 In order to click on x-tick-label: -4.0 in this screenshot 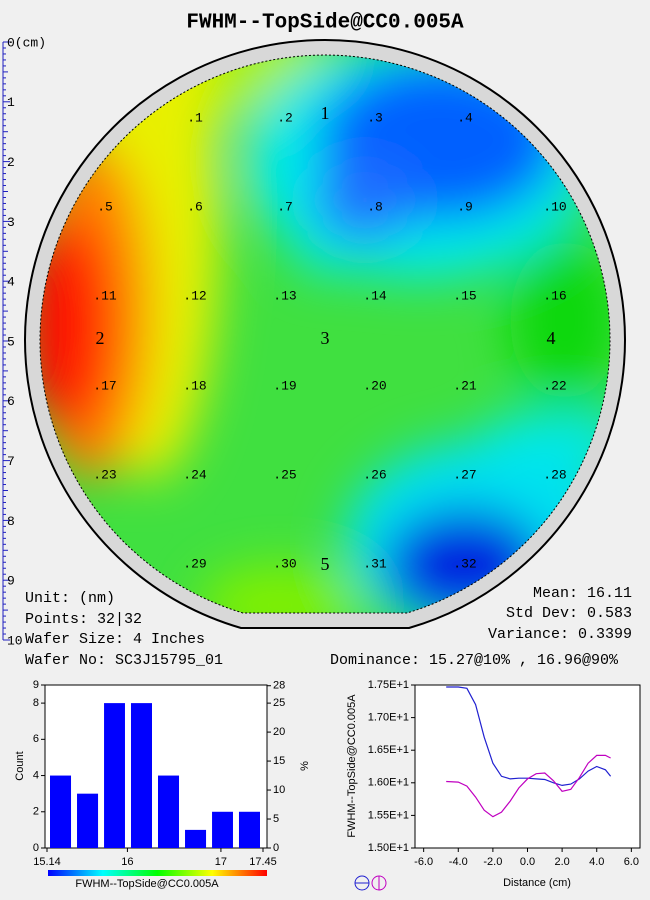, I will do `click(458, 862)`.